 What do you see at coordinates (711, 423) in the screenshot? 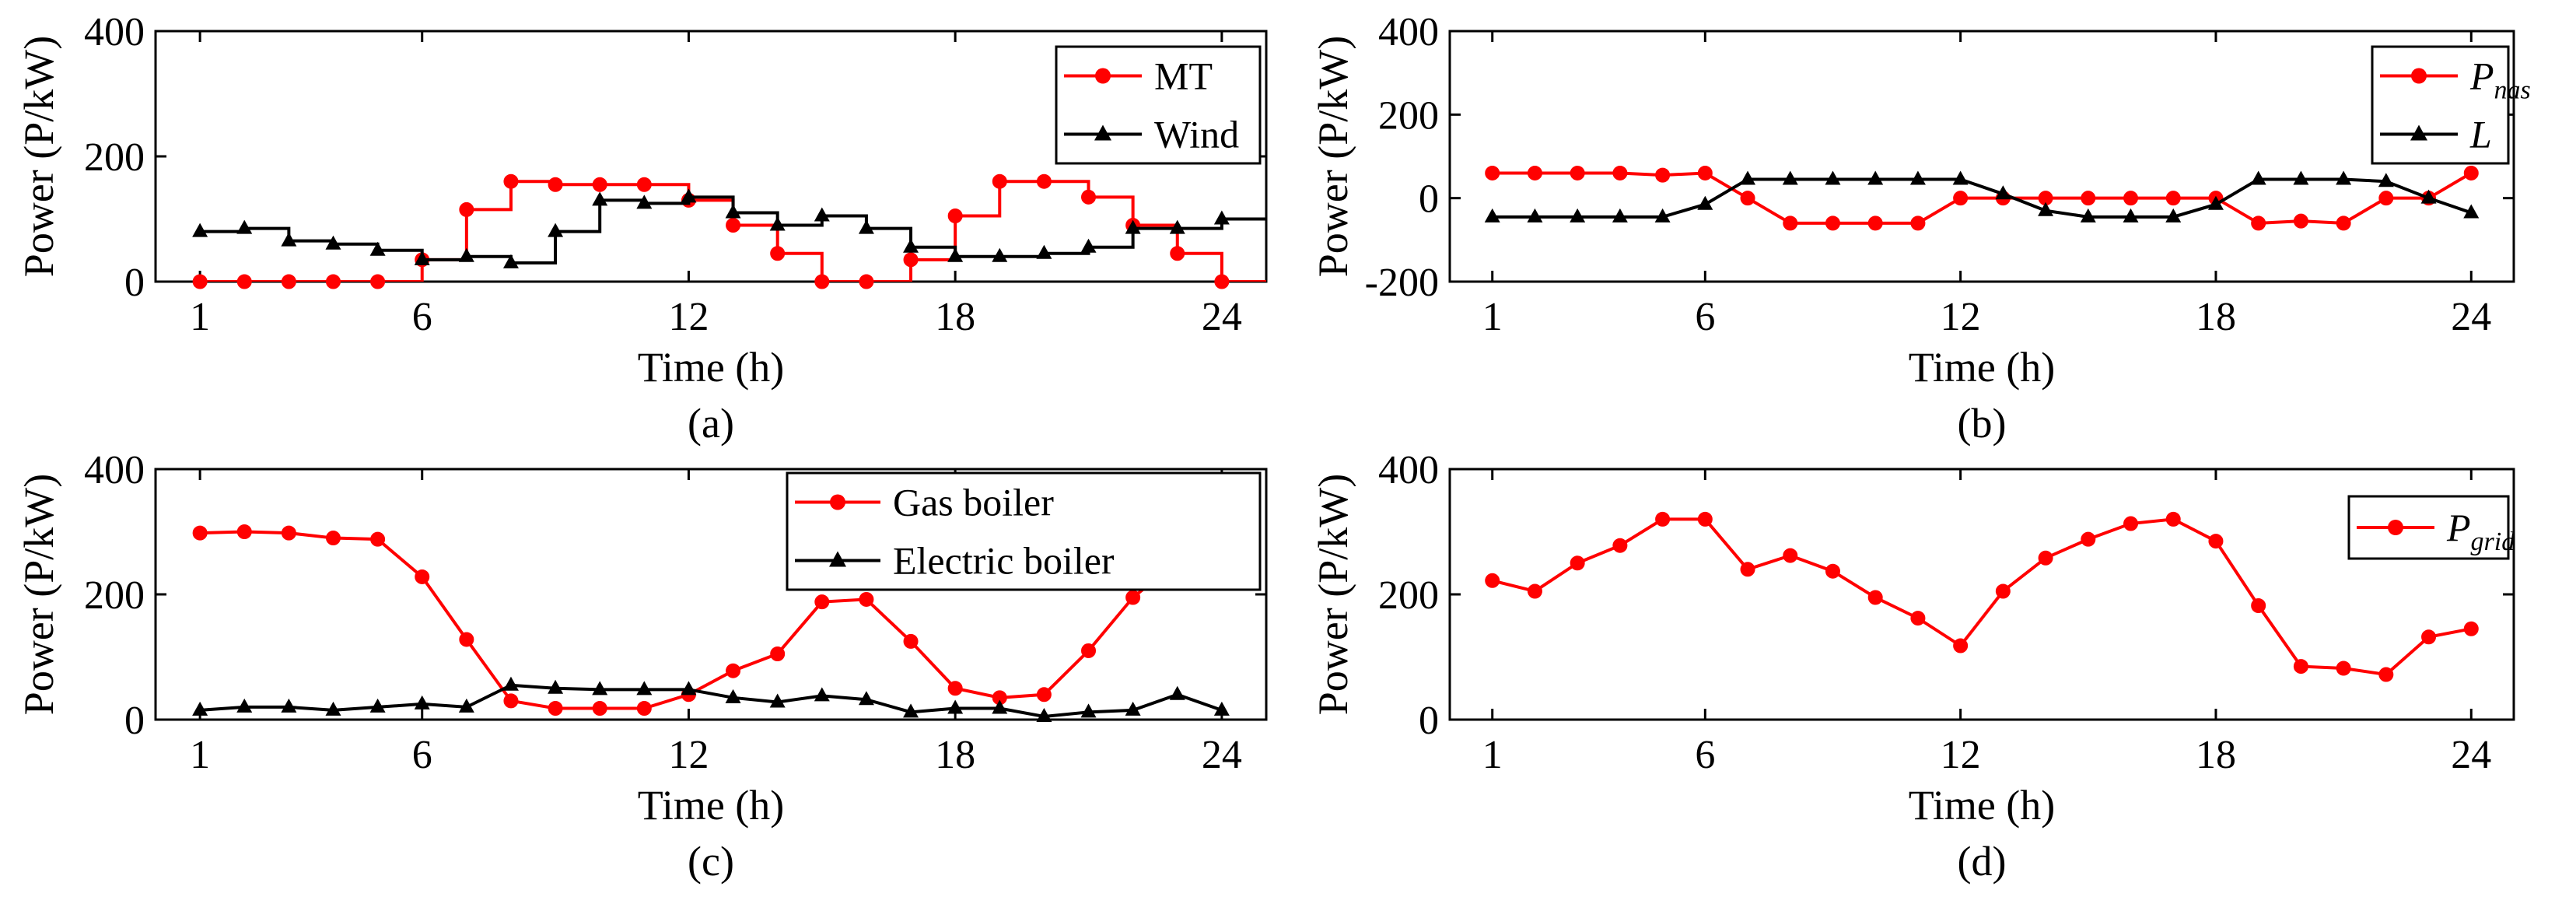
I see `panel-caption: (a)` at bounding box center [711, 423].